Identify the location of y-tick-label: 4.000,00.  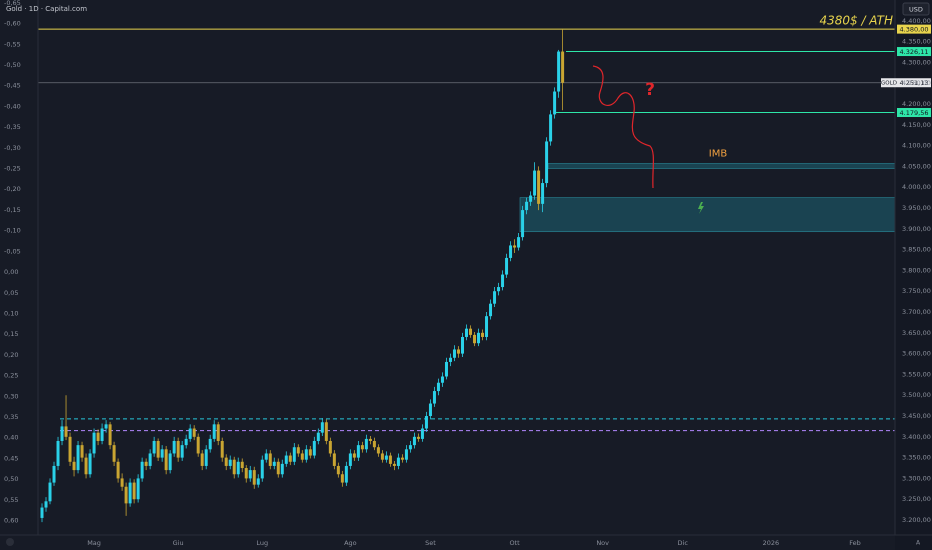
(916, 187).